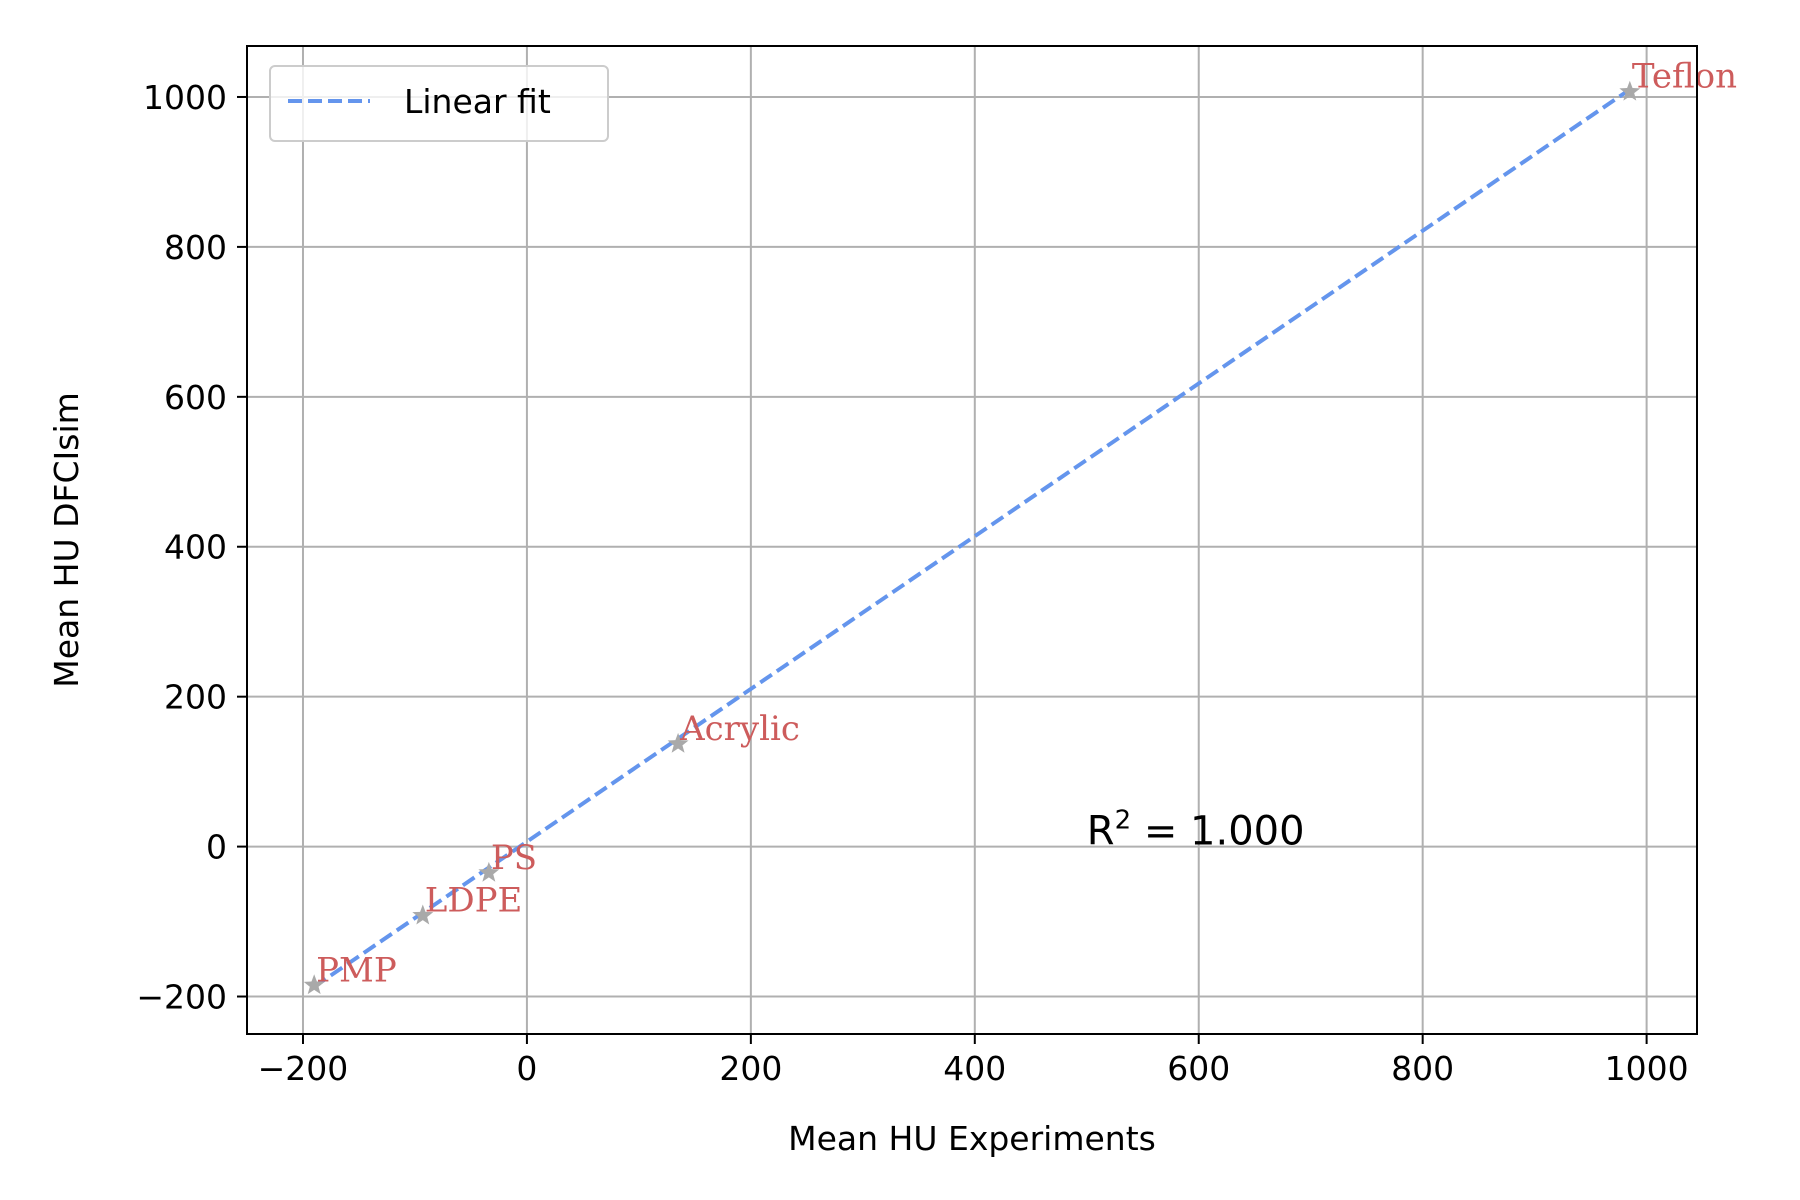 The height and width of the screenshot is (1200, 1800). What do you see at coordinates (1123, 821) in the screenshot?
I see `r-squared-superscript: 2` at bounding box center [1123, 821].